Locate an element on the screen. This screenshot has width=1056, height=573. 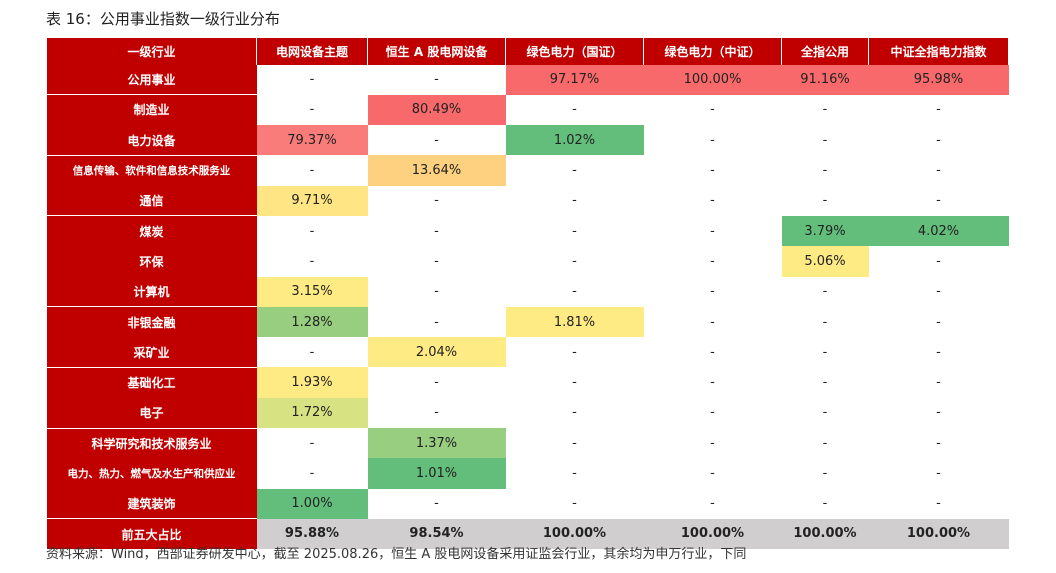
column-header: 恒生 A 股电网设备 is located at coordinates (436, 51).